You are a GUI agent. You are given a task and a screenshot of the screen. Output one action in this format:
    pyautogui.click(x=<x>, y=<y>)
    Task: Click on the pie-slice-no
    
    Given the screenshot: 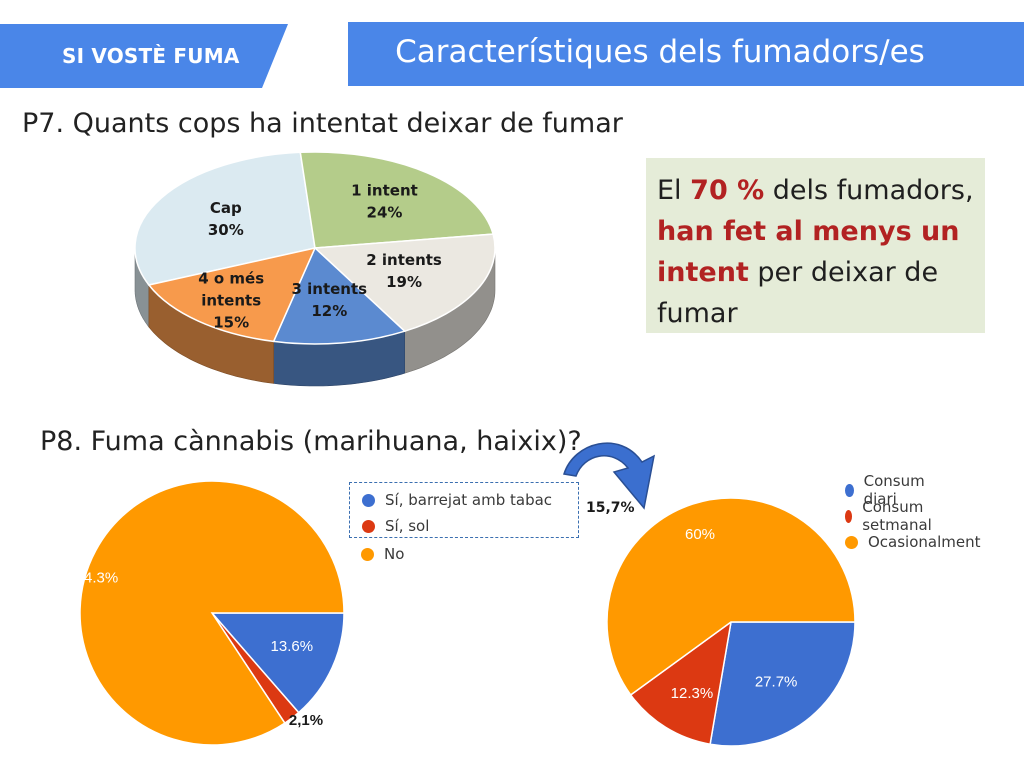 What is the action you would take?
    pyautogui.click(x=212, y=613)
    